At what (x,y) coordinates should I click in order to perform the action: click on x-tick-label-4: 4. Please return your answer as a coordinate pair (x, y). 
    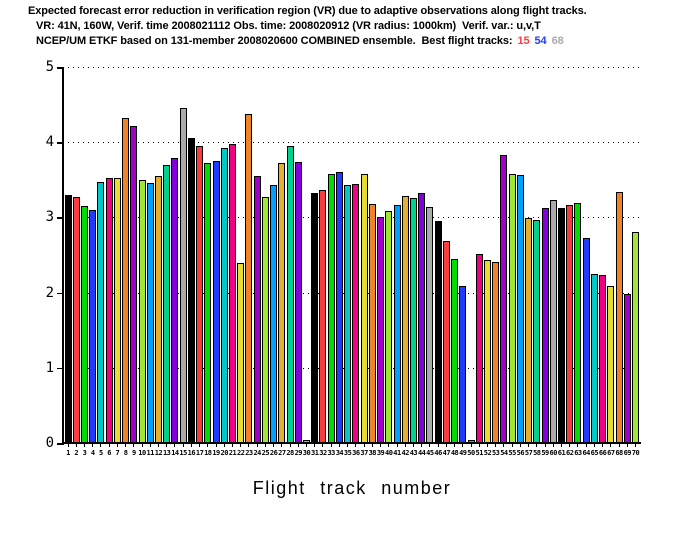
    Looking at the image, I should click on (92, 453).